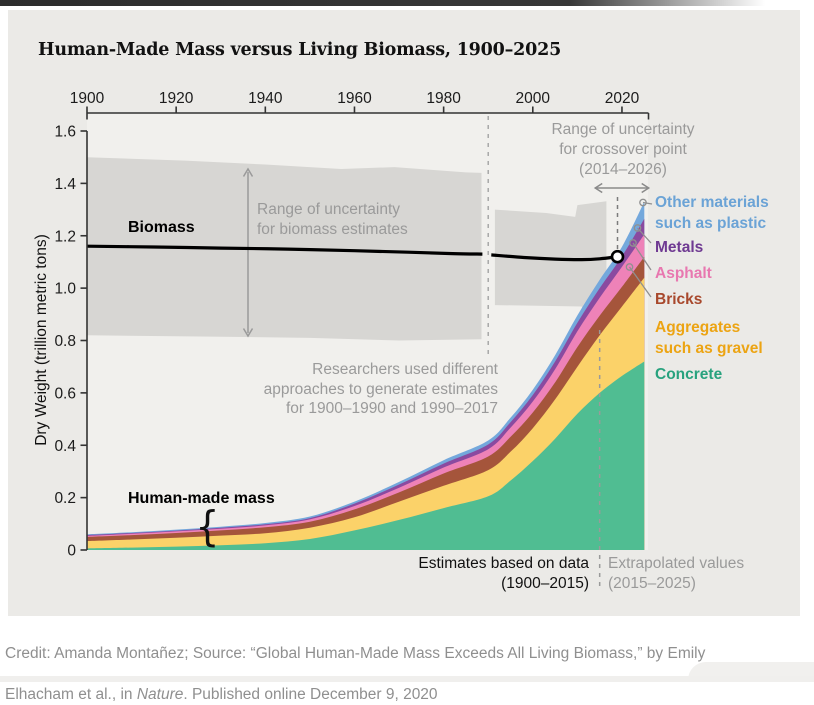 The image size is (814, 705). What do you see at coordinates (310, 694) in the screenshot?
I see `credit-line2-post: . Published online December 9, 2020` at bounding box center [310, 694].